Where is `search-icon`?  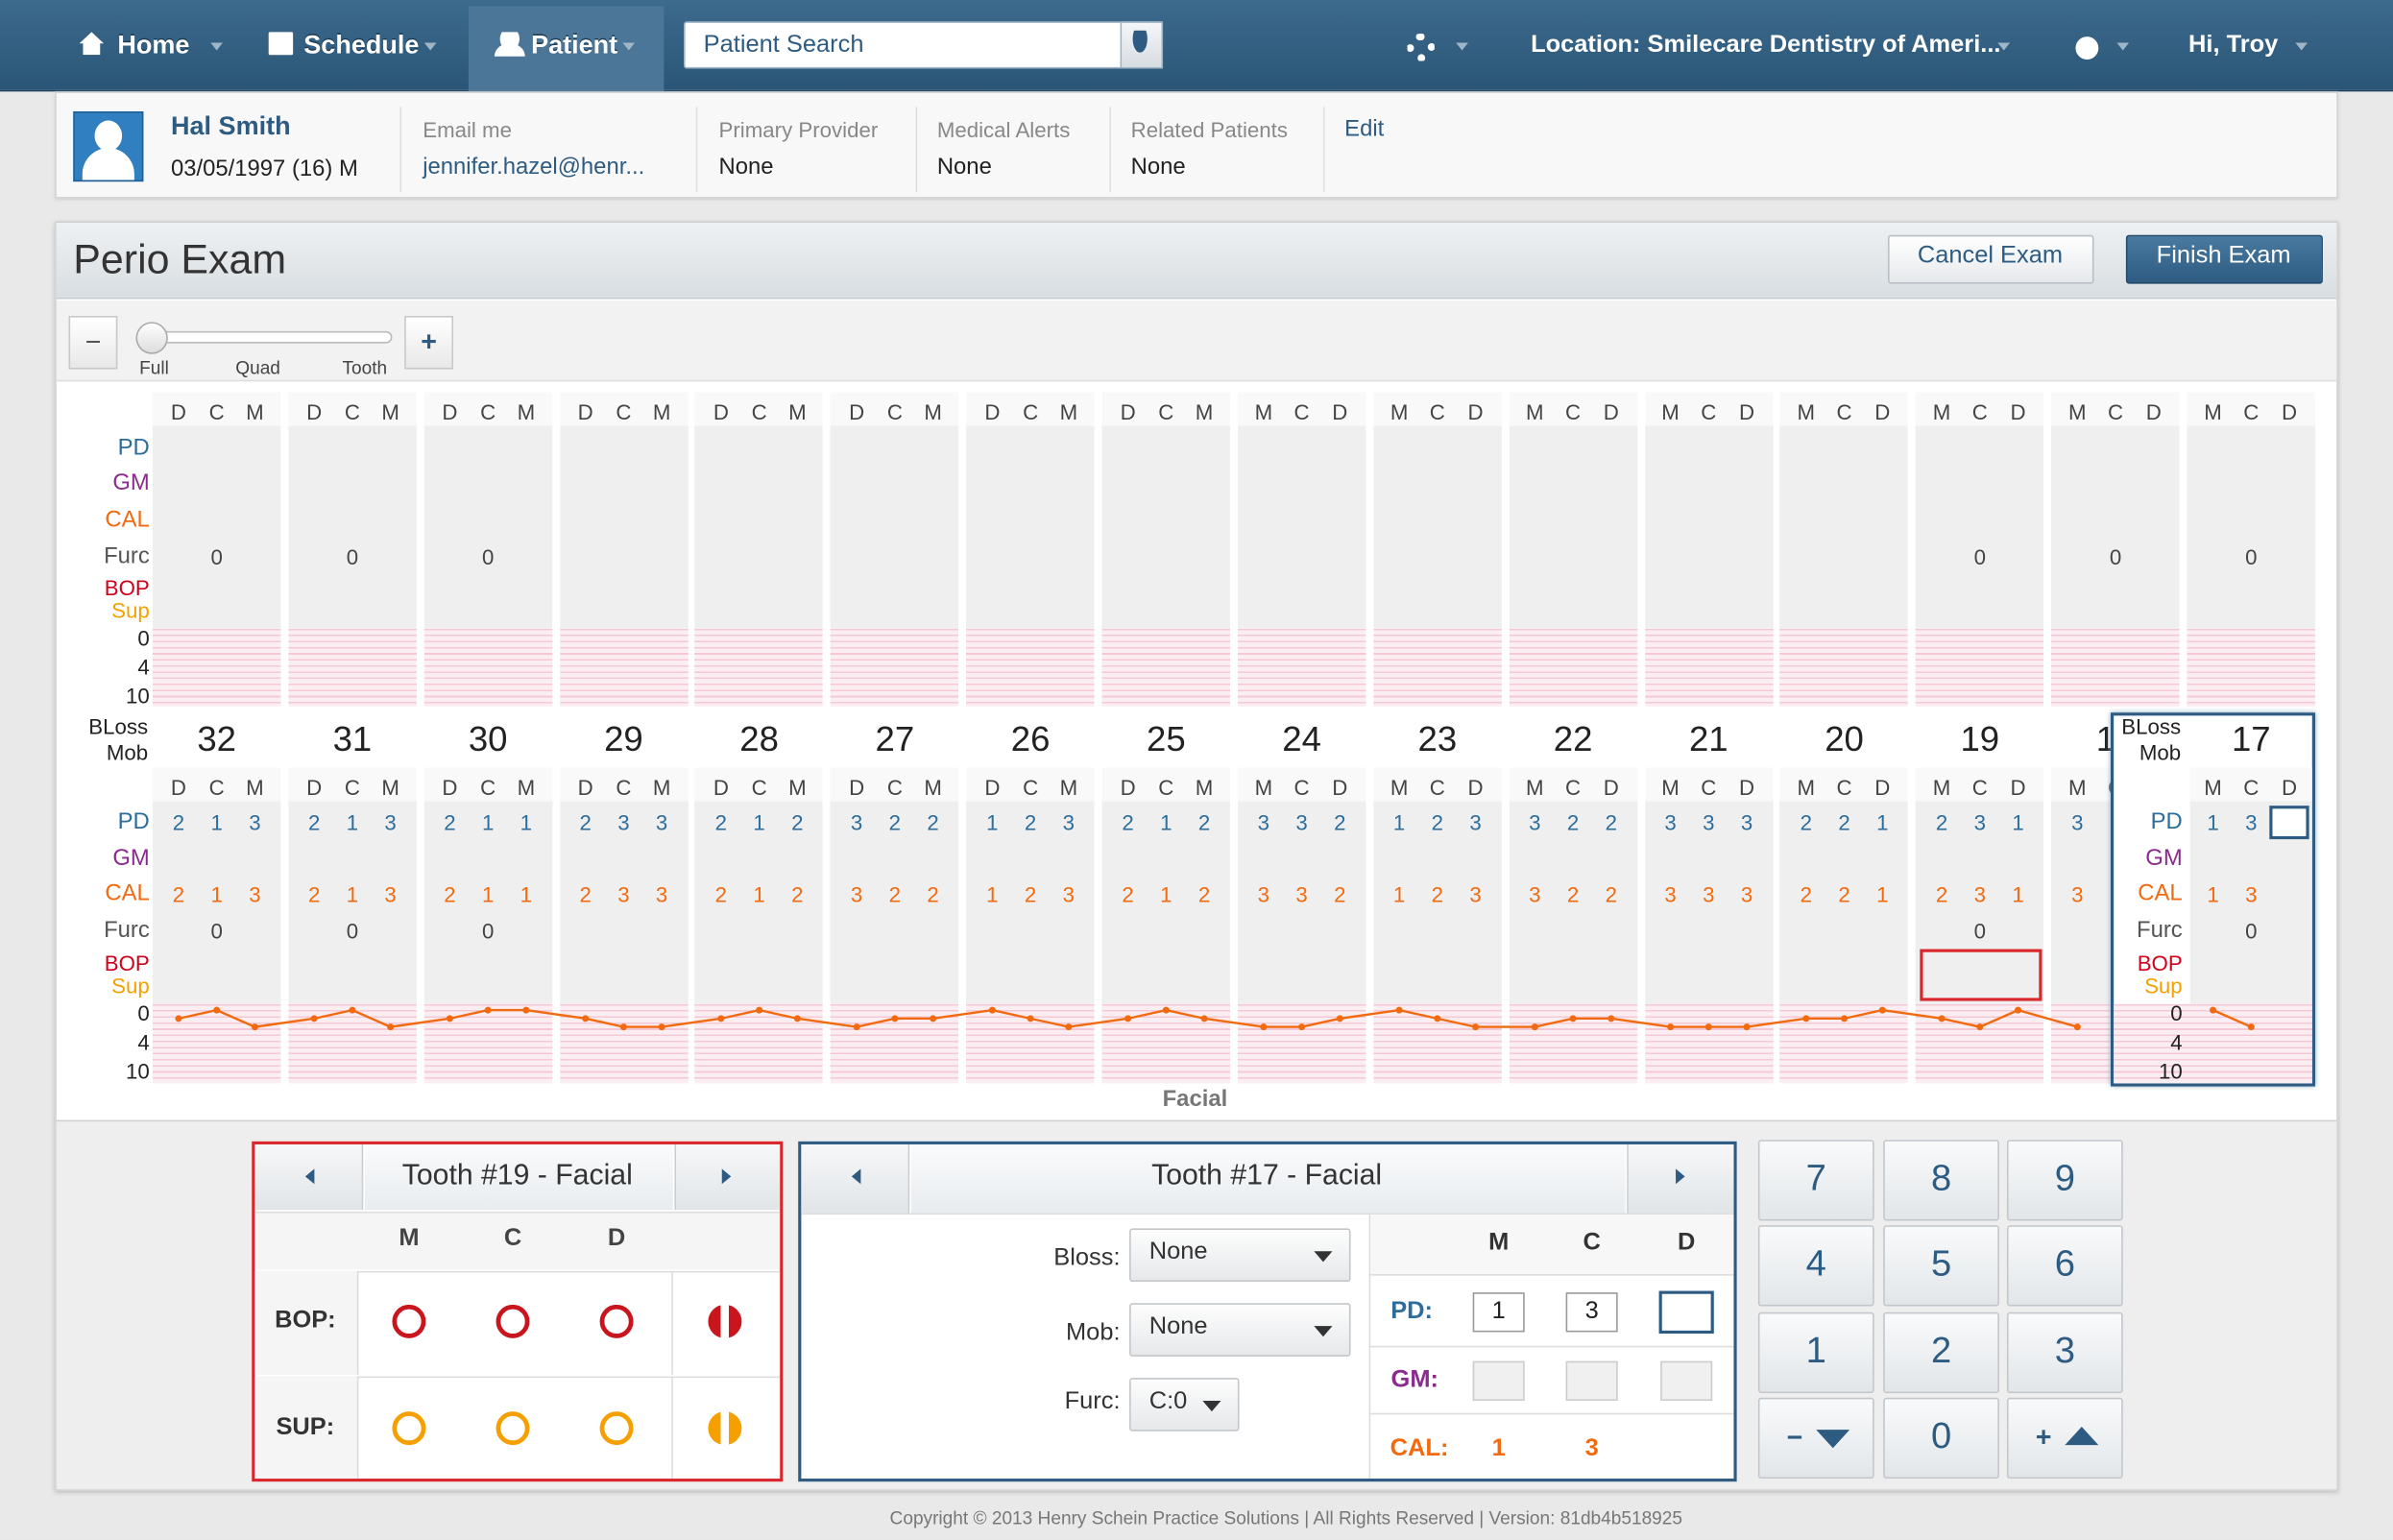 search-icon is located at coordinates (1140, 41).